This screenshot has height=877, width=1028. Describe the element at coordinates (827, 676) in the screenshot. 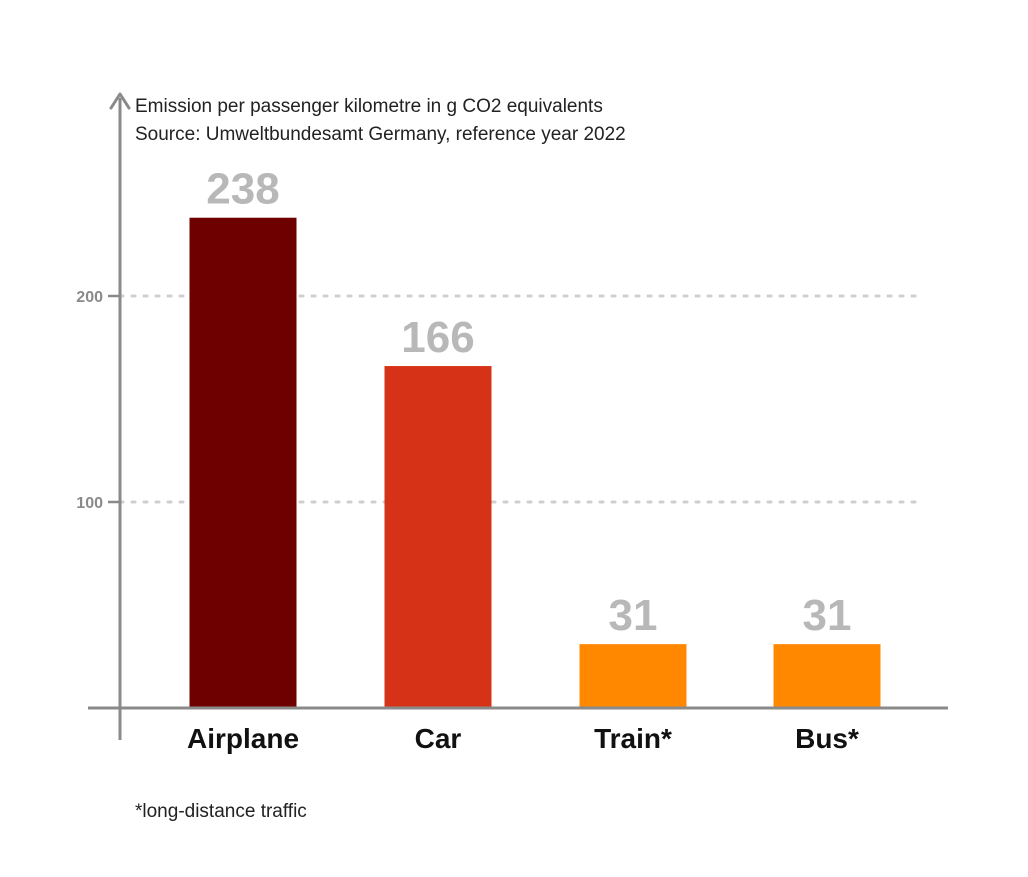

I see `bar-bus` at that location.